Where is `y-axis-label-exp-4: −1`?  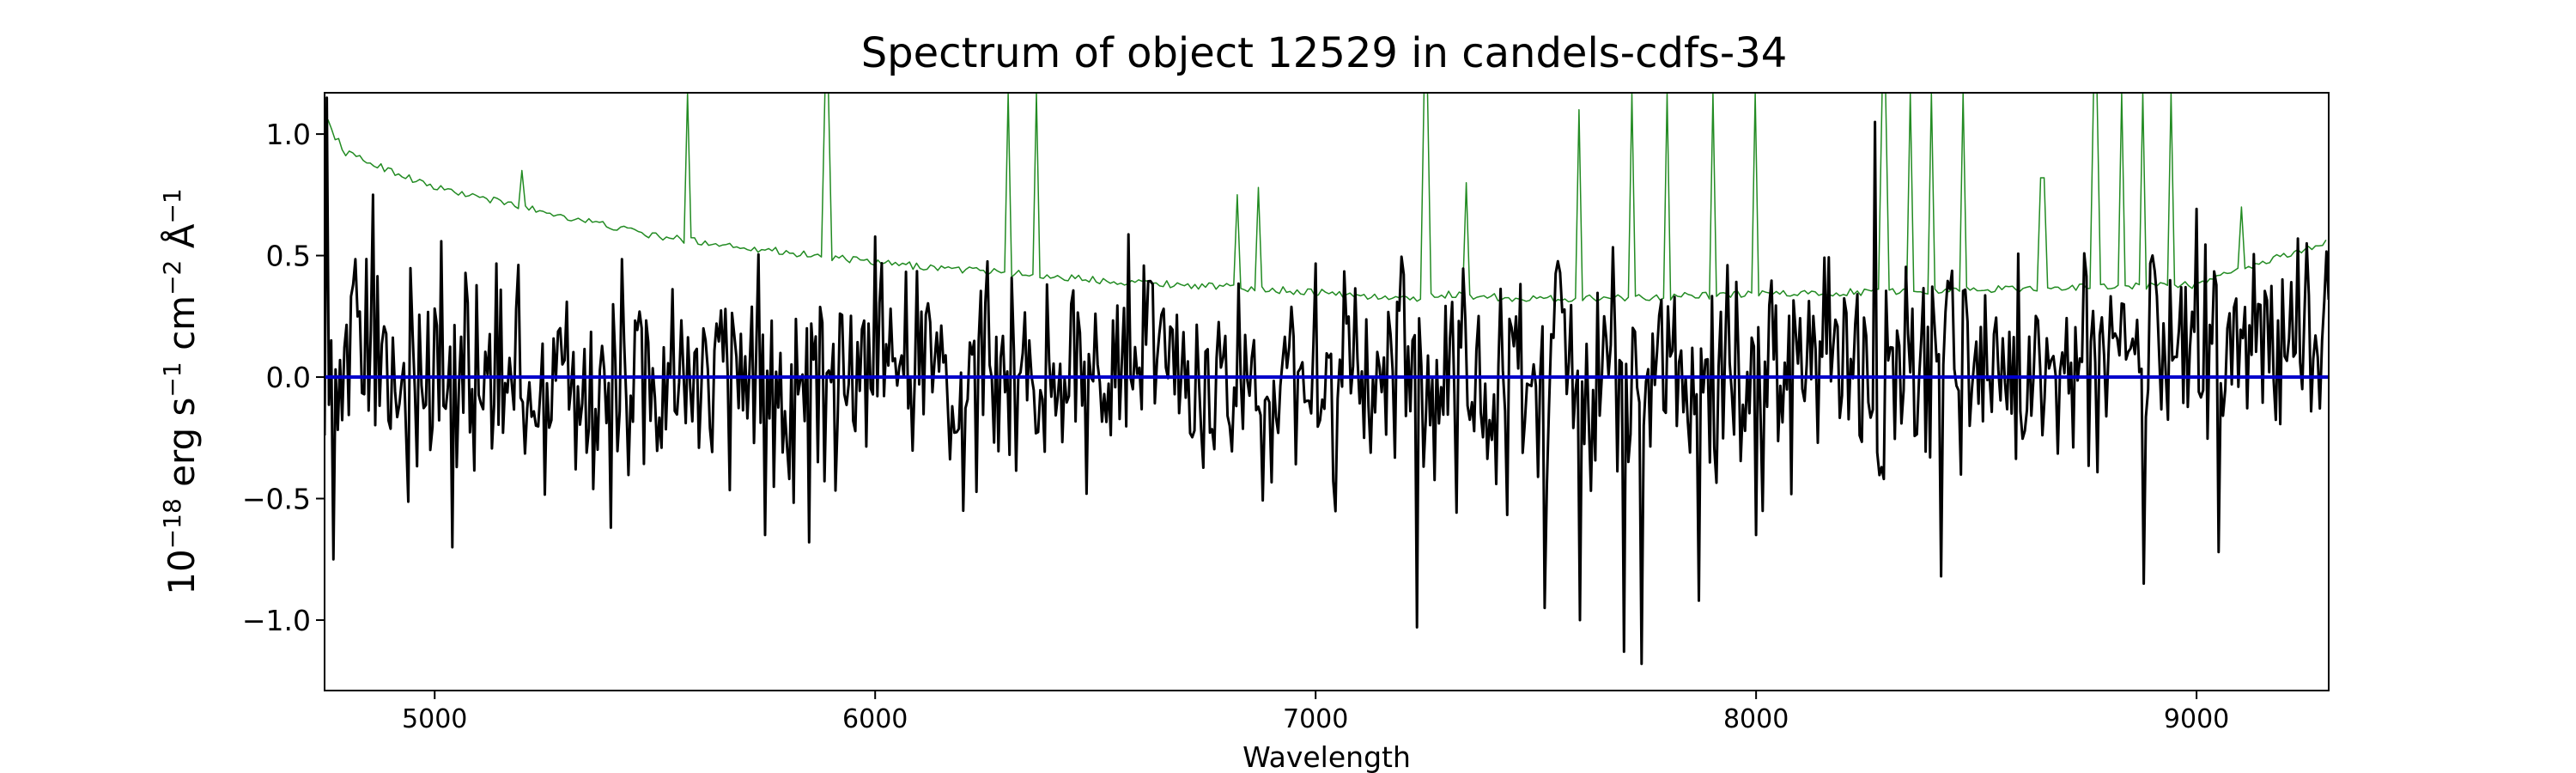 y-axis-label-exp-4: −1 is located at coordinates (172, 205).